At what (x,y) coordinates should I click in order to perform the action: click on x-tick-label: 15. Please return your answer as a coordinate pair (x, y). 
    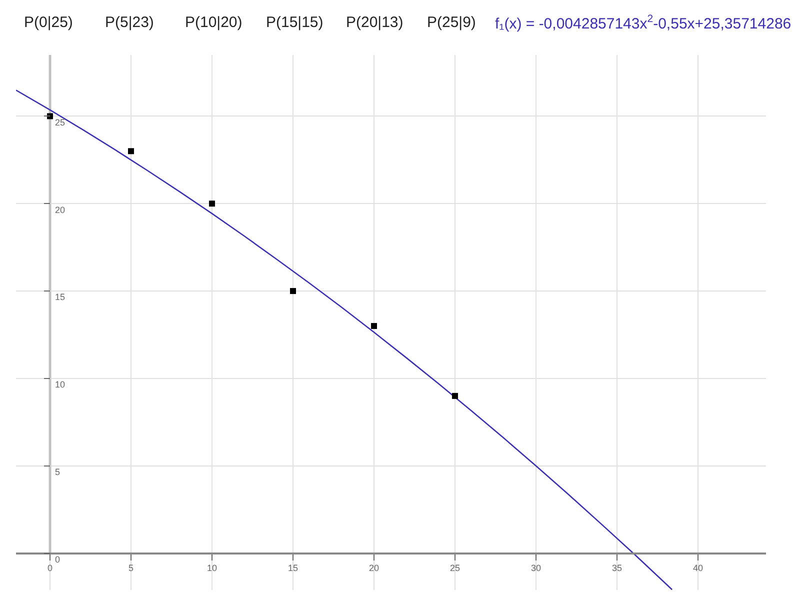
    Looking at the image, I should click on (293, 568).